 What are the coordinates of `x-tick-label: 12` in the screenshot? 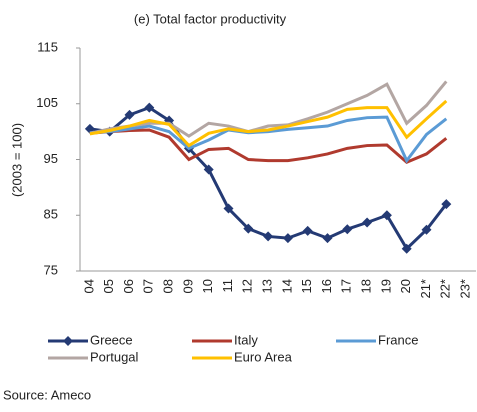 It's located at (247, 286).